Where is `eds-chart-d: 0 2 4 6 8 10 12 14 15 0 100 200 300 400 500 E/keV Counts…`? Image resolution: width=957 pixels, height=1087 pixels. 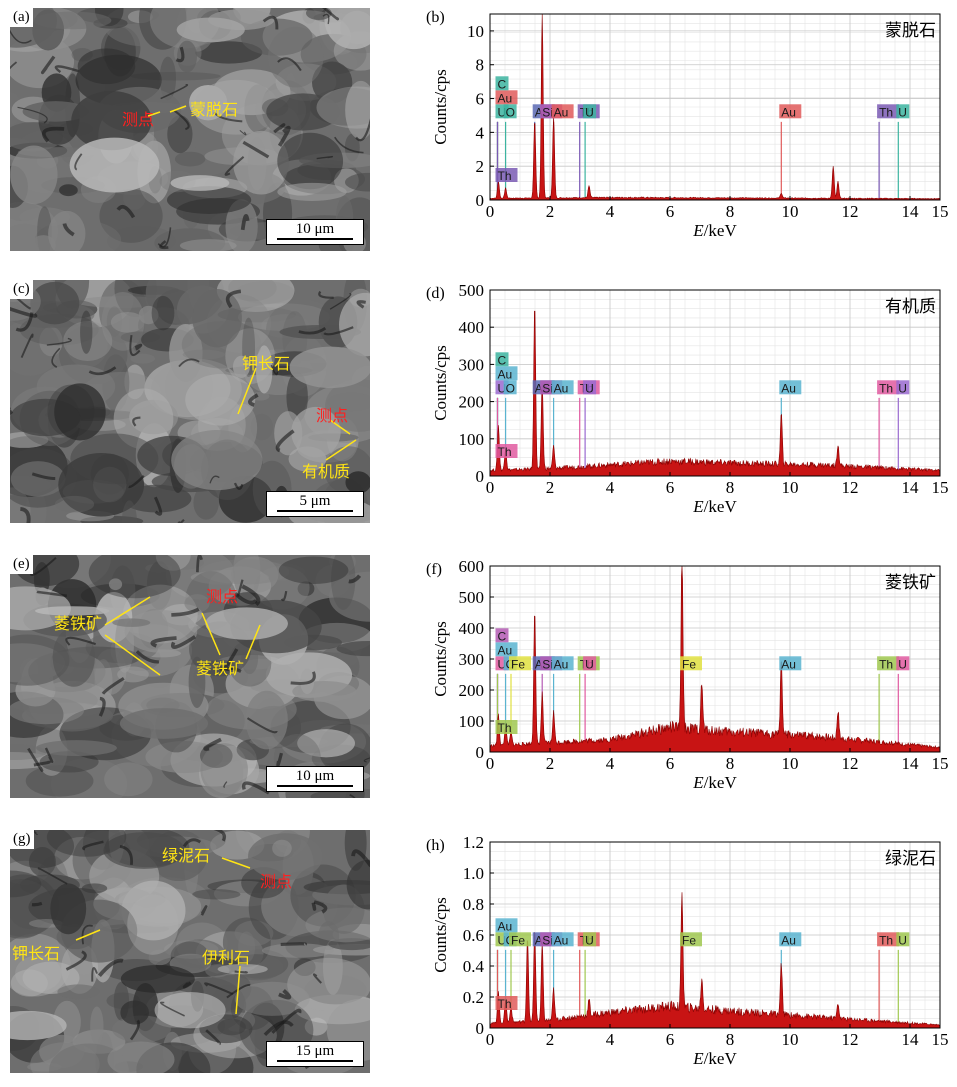 eds-chart-d: 0 2 4 6 8 10 12 14 15 0 100 200 300 400 500 E/keV Counts… is located at coordinates (688, 407).